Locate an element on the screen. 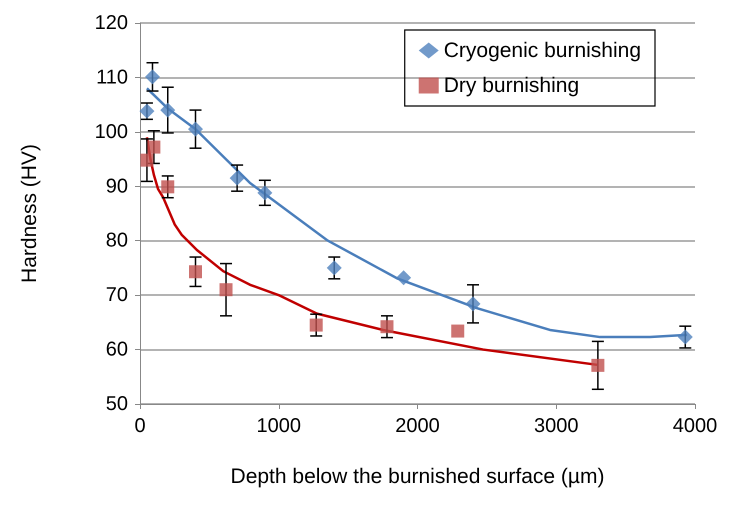 The height and width of the screenshot is (514, 730). y-axis-title: Hardness (HV) is located at coordinates (29, 213).